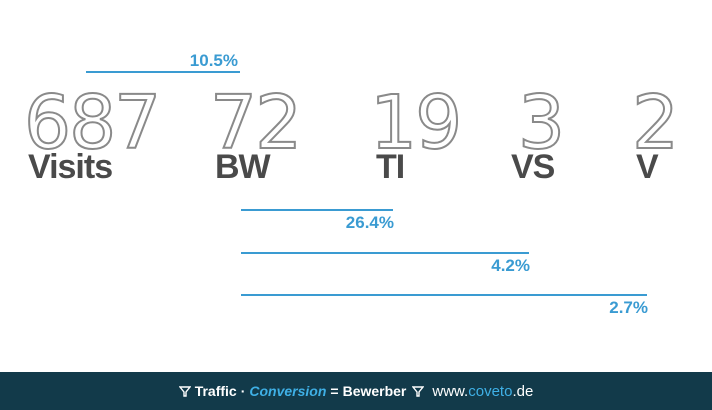 This screenshot has width=712, height=410. I want to click on visits-label: Visits, so click(70, 167).